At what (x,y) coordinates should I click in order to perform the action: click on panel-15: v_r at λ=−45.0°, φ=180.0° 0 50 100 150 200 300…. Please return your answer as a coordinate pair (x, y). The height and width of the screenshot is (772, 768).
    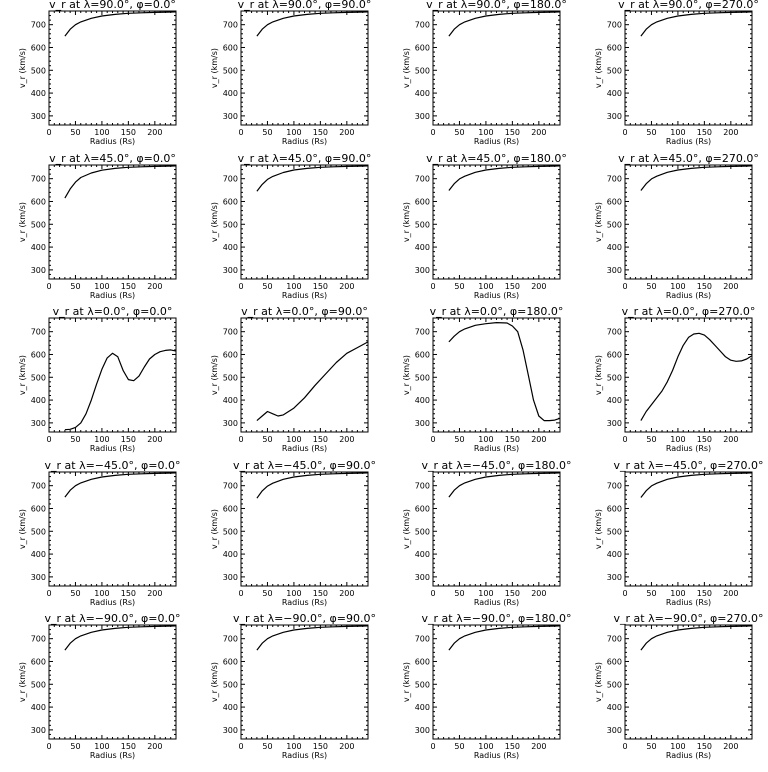
    Looking at the image, I should click on (486, 533).